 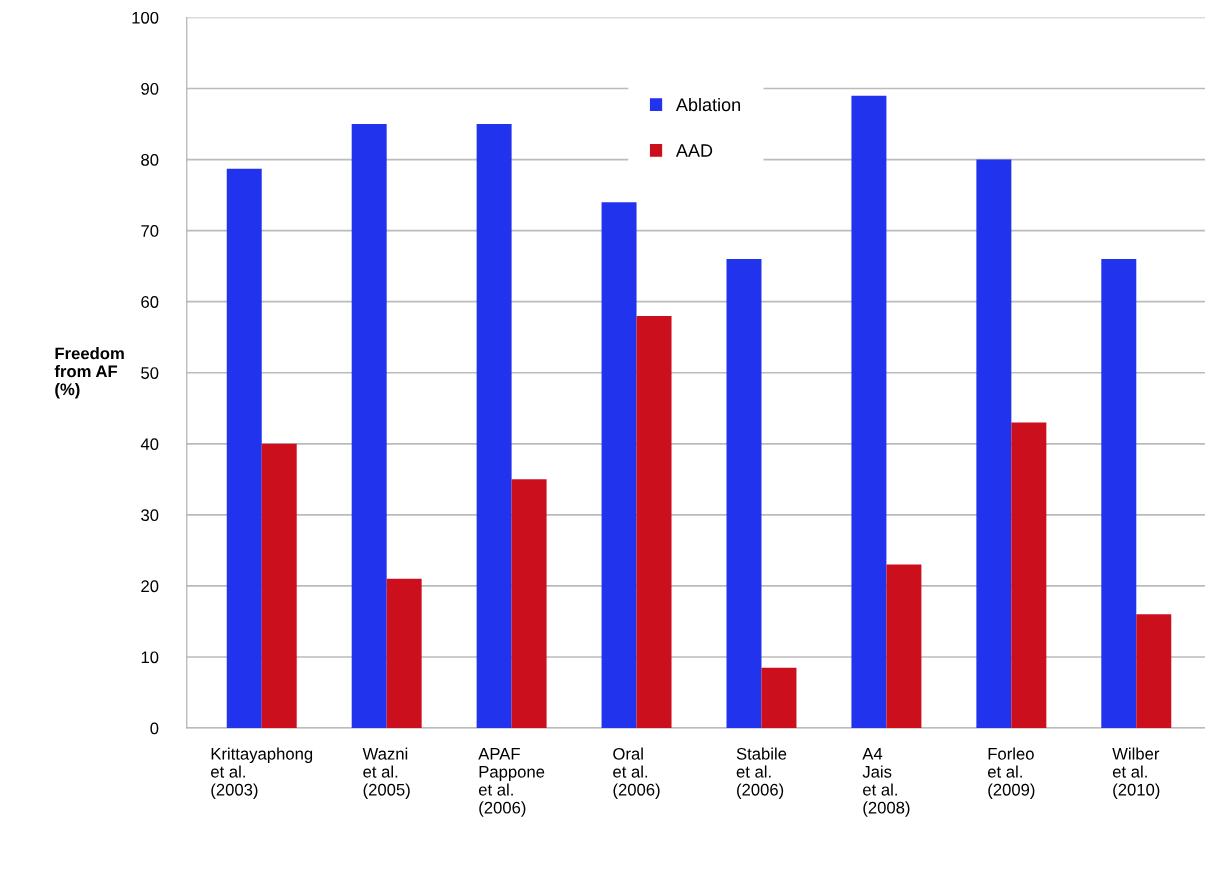 What do you see at coordinates (1136, 773) in the screenshot?
I see `x-tick-label: Wilber et al. (2010)` at bounding box center [1136, 773].